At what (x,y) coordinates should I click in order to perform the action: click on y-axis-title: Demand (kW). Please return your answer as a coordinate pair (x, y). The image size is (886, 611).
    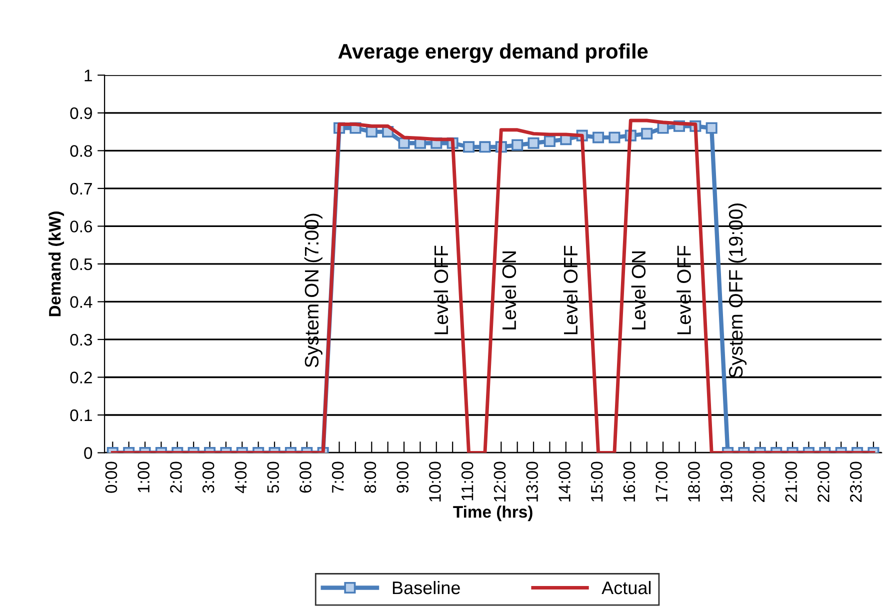
    Looking at the image, I should click on (56, 264).